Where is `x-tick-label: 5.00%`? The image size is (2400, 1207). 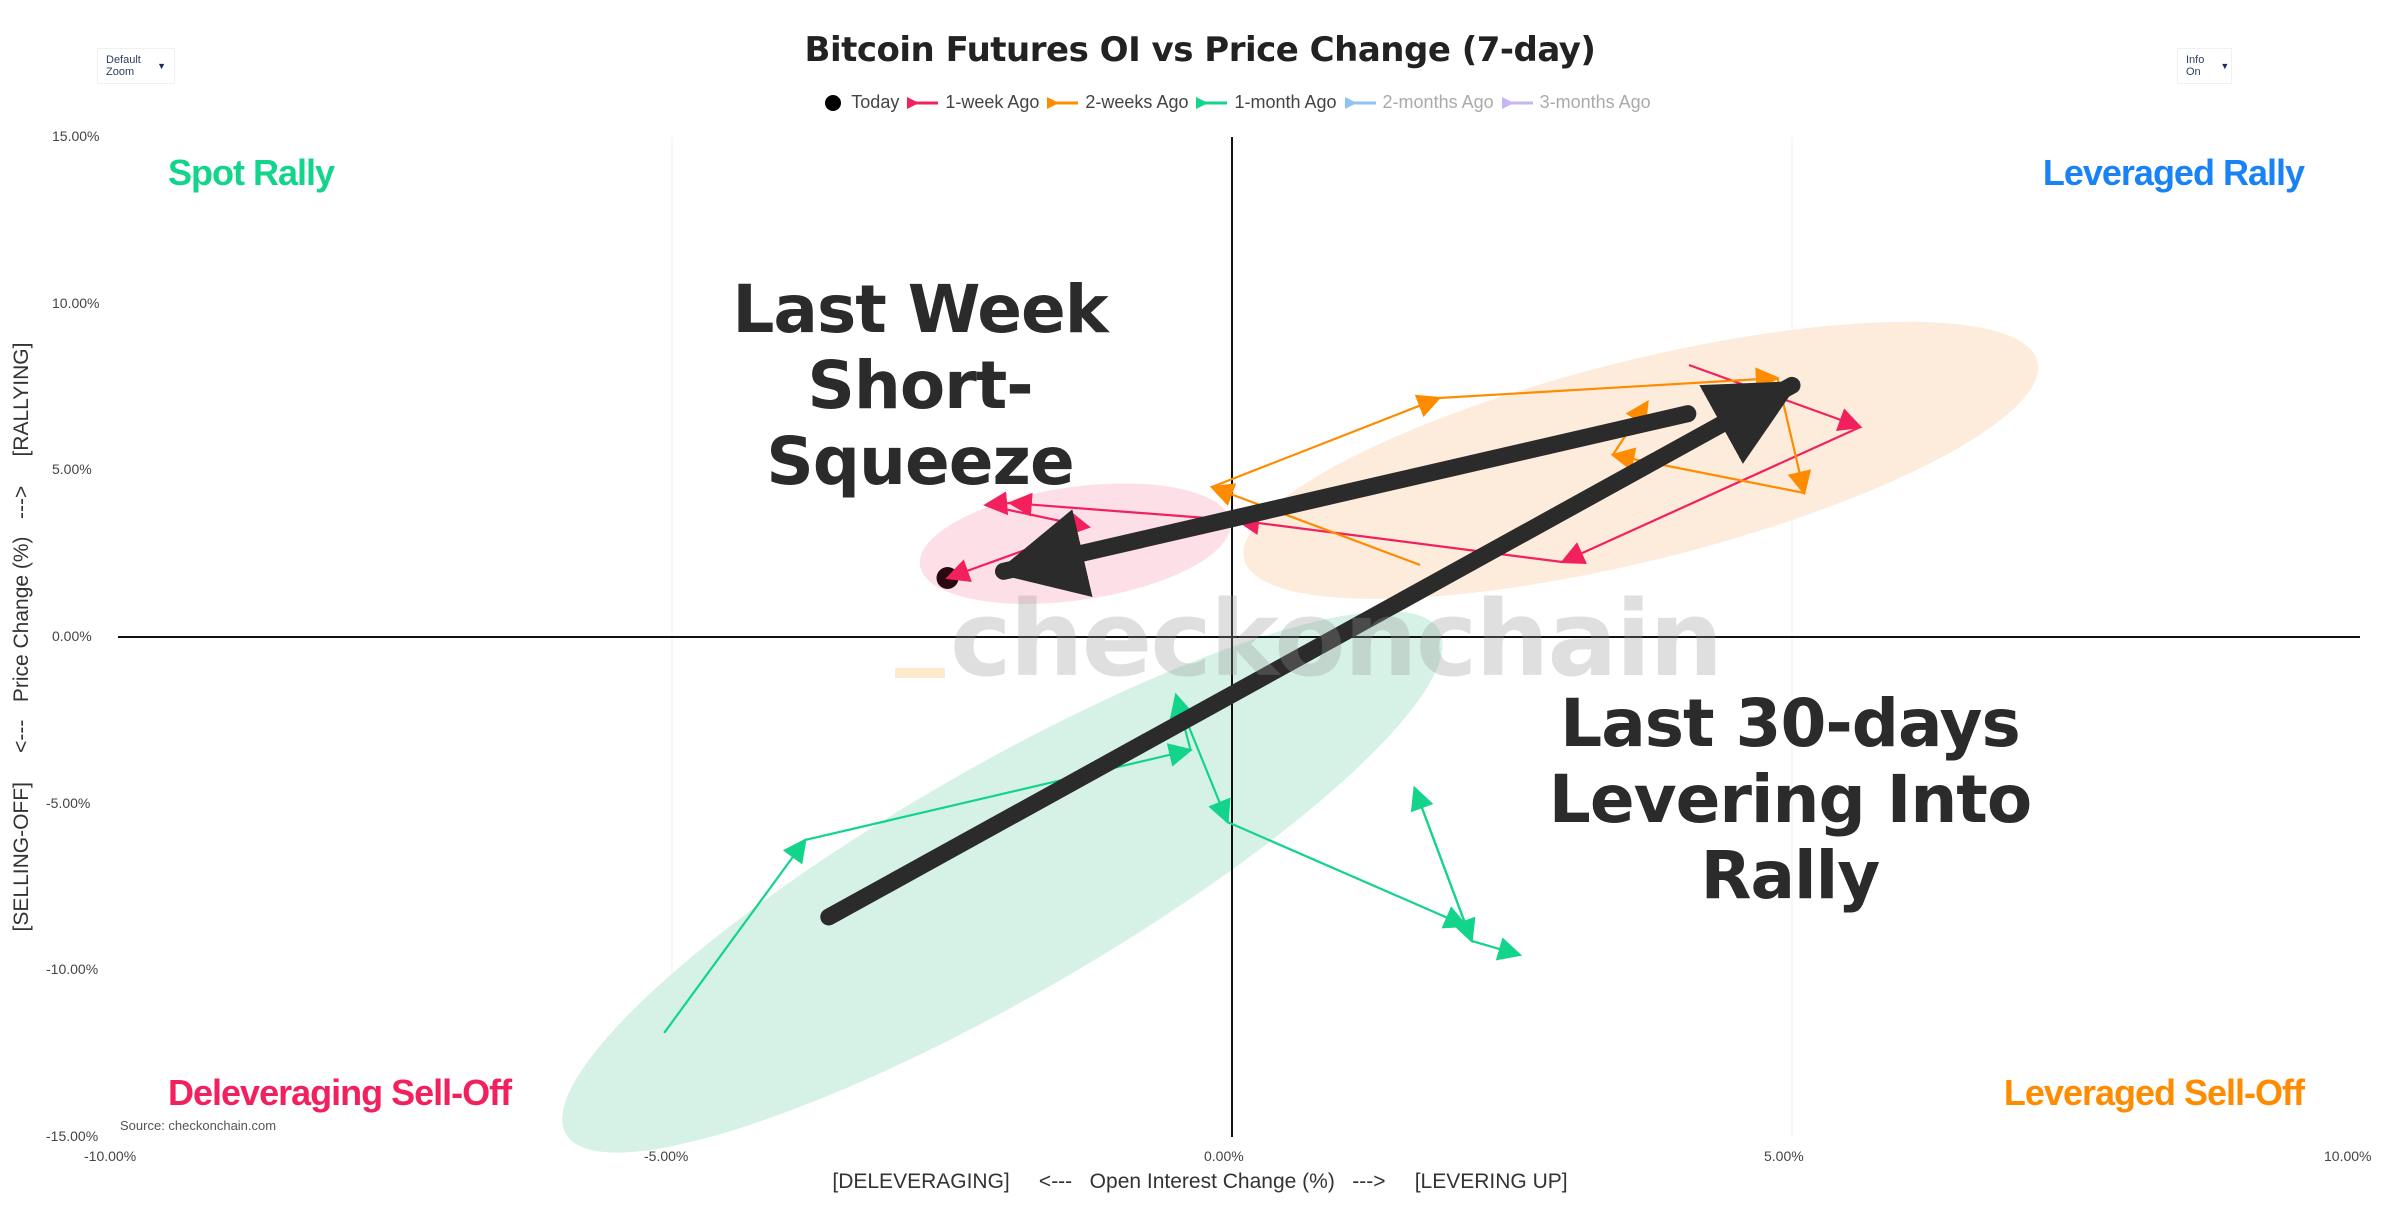 x-tick-label: 5.00% is located at coordinates (1784, 1156).